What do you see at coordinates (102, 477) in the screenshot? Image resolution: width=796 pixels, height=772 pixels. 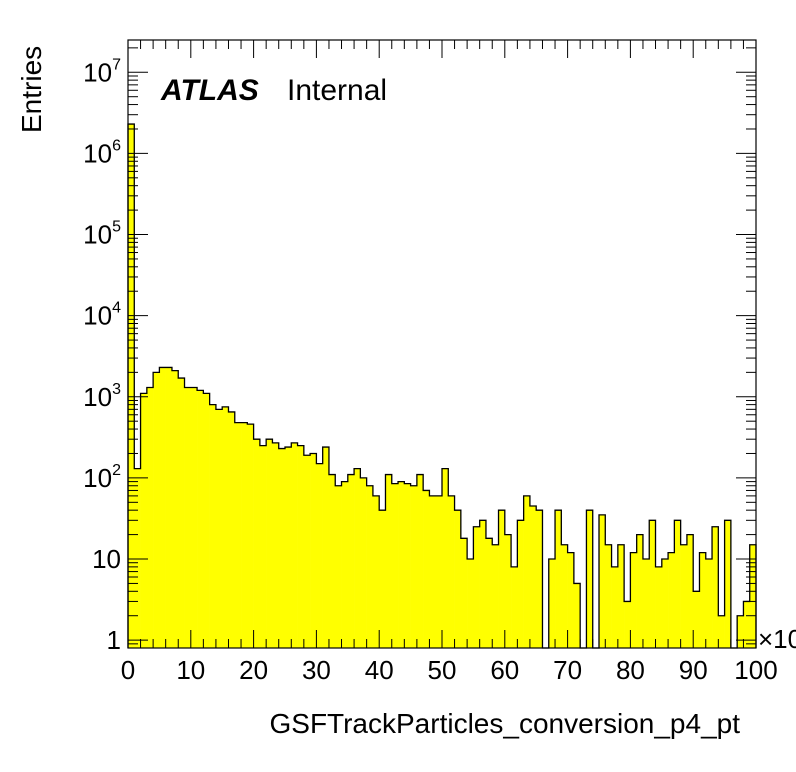 I see `y-tick-label: 10²` at bounding box center [102, 477].